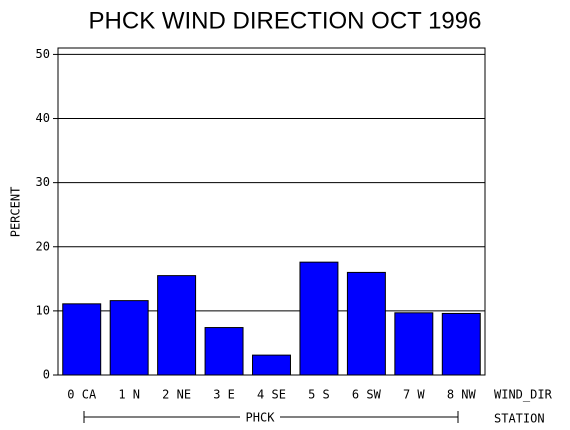 The height and width of the screenshot is (430, 570). Describe the element at coordinates (43, 118) in the screenshot. I see `y-tick-label: 40` at that location.